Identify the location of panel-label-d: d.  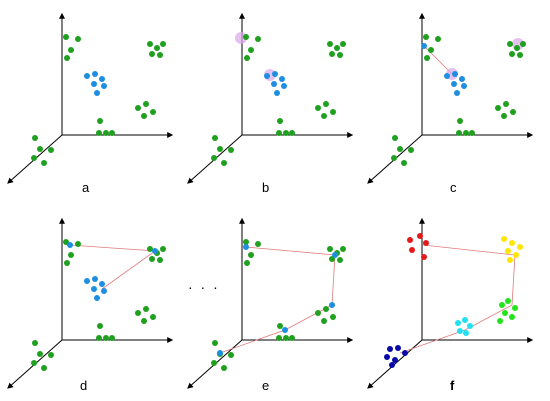
(83, 385).